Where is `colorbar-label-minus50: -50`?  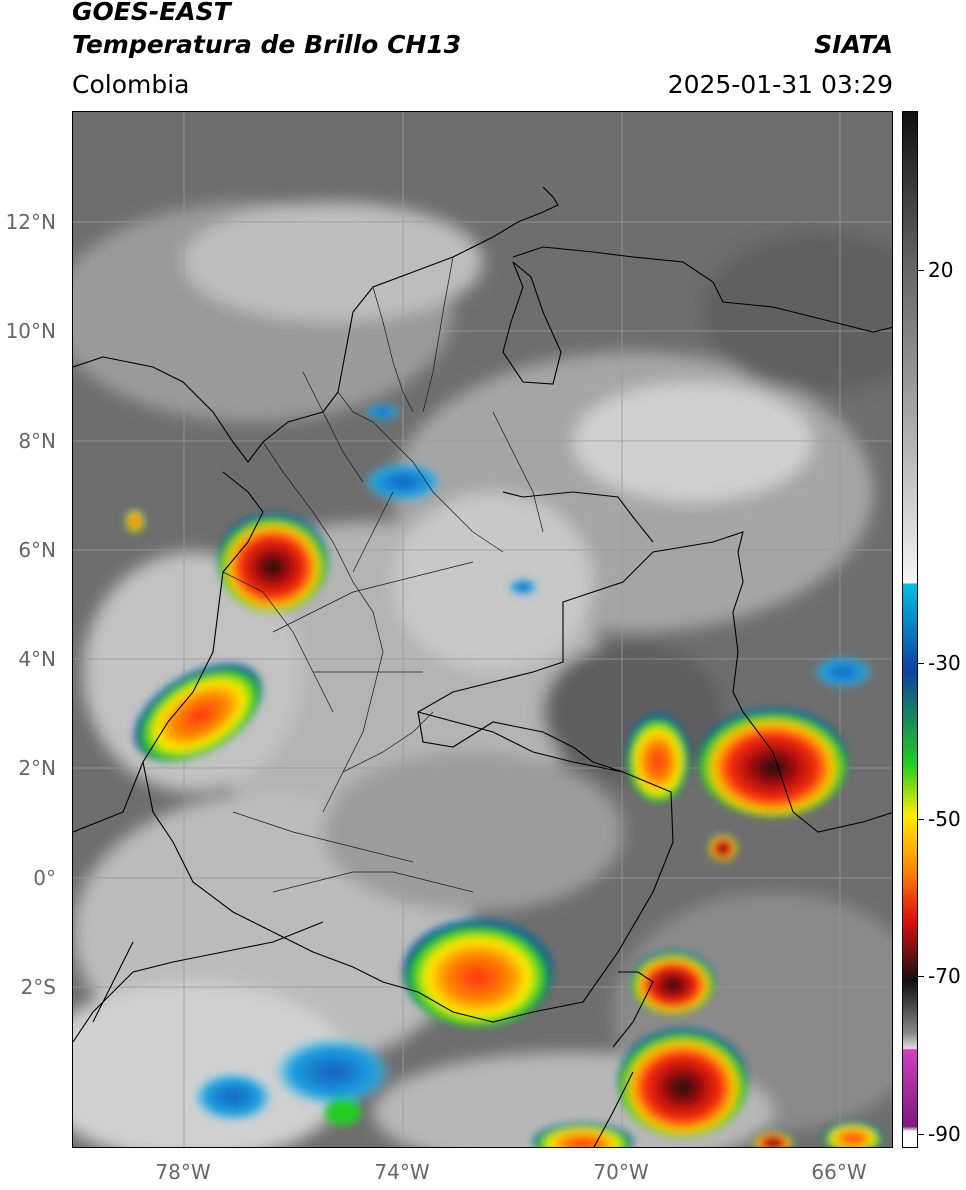 colorbar-label-minus50: -50 is located at coordinates (944, 819).